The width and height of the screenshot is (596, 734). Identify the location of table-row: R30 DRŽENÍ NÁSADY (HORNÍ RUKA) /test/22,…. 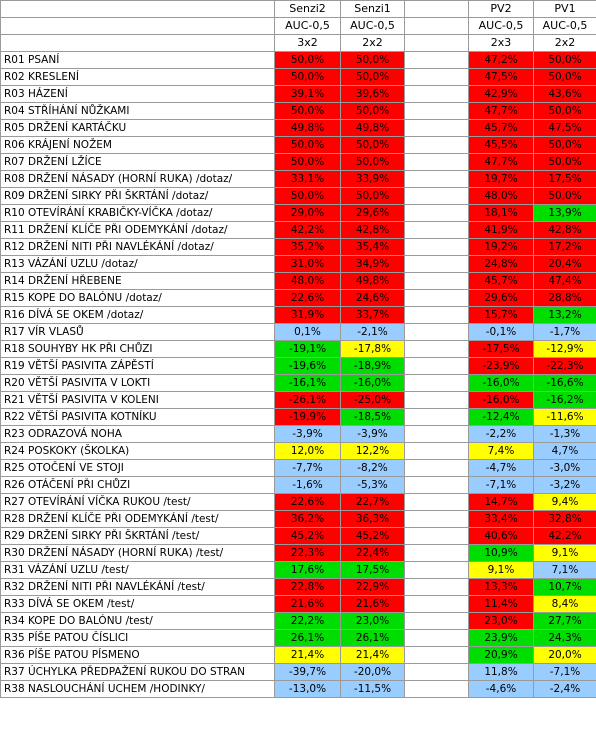
(298, 553).